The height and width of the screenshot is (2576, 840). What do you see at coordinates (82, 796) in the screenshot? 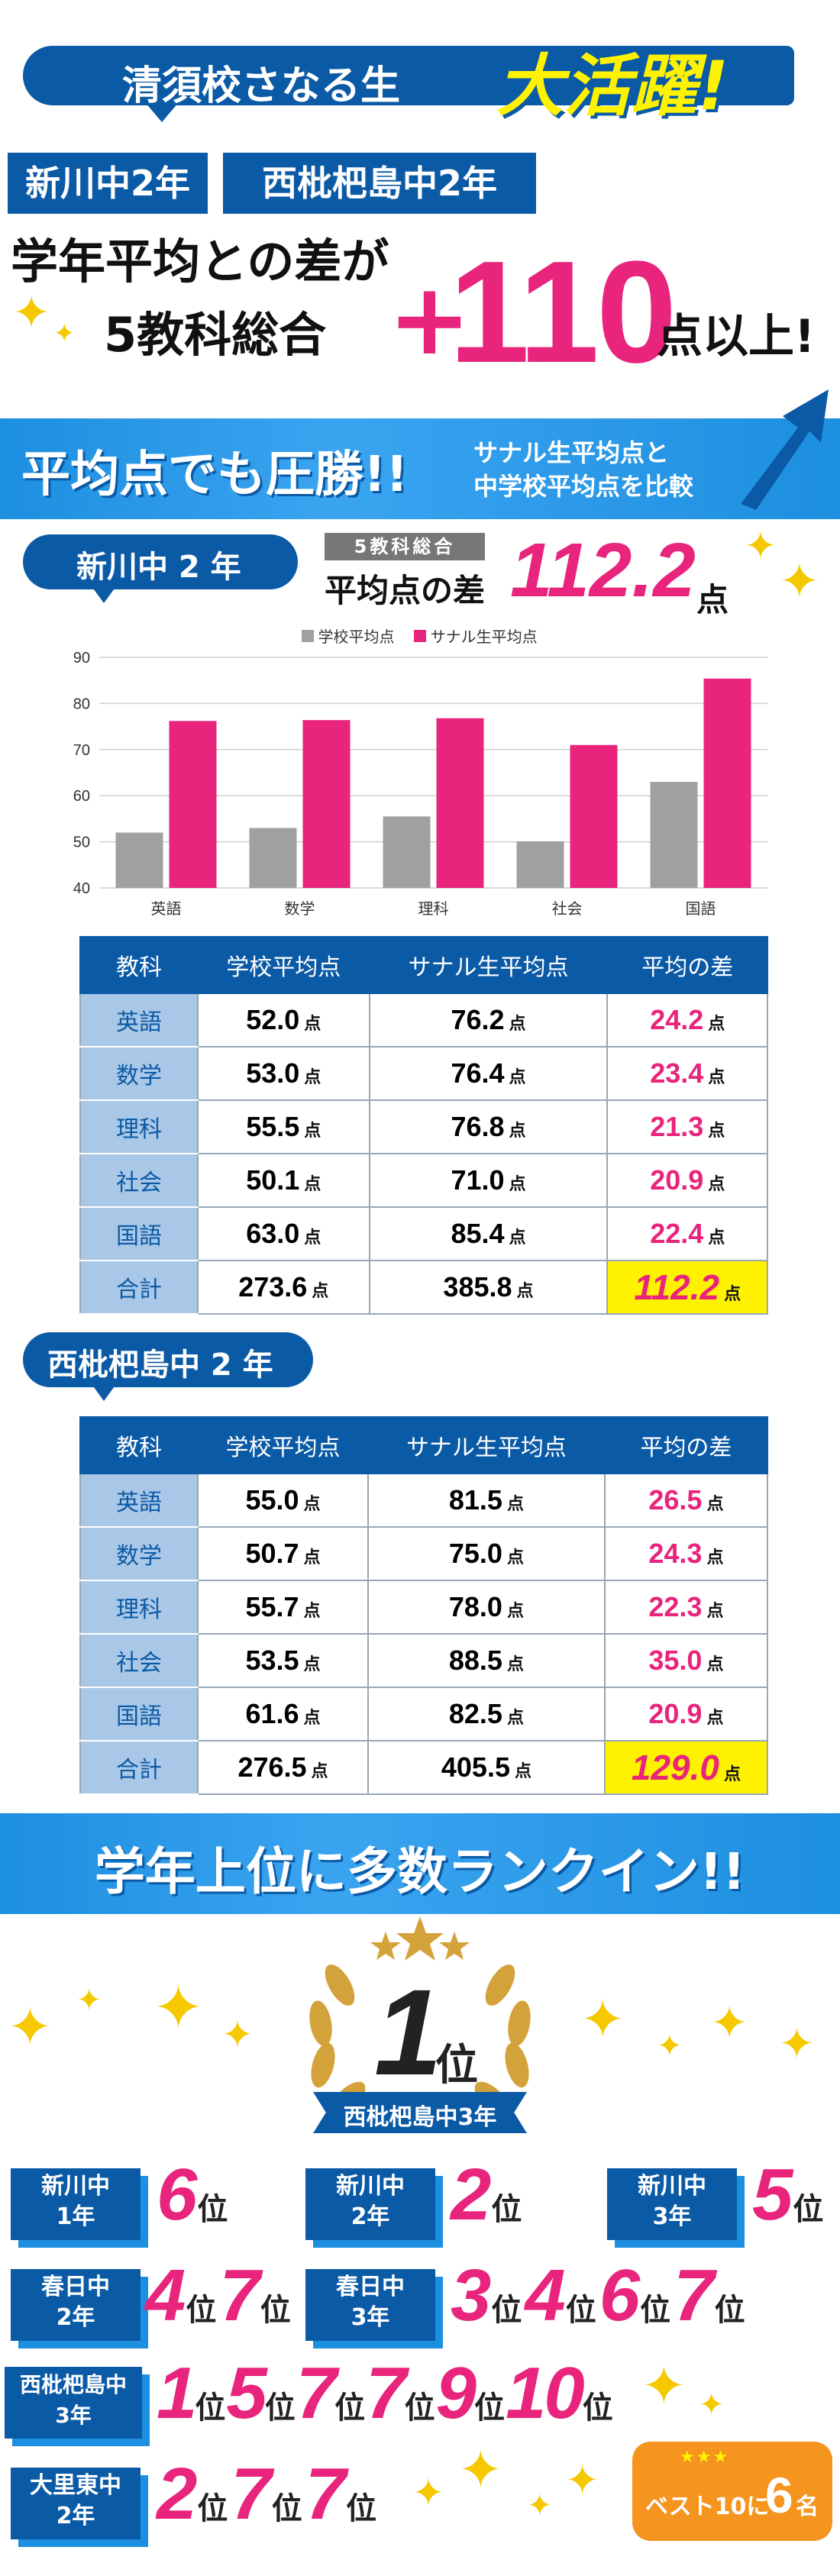
I see `y-tick-label: 60` at bounding box center [82, 796].